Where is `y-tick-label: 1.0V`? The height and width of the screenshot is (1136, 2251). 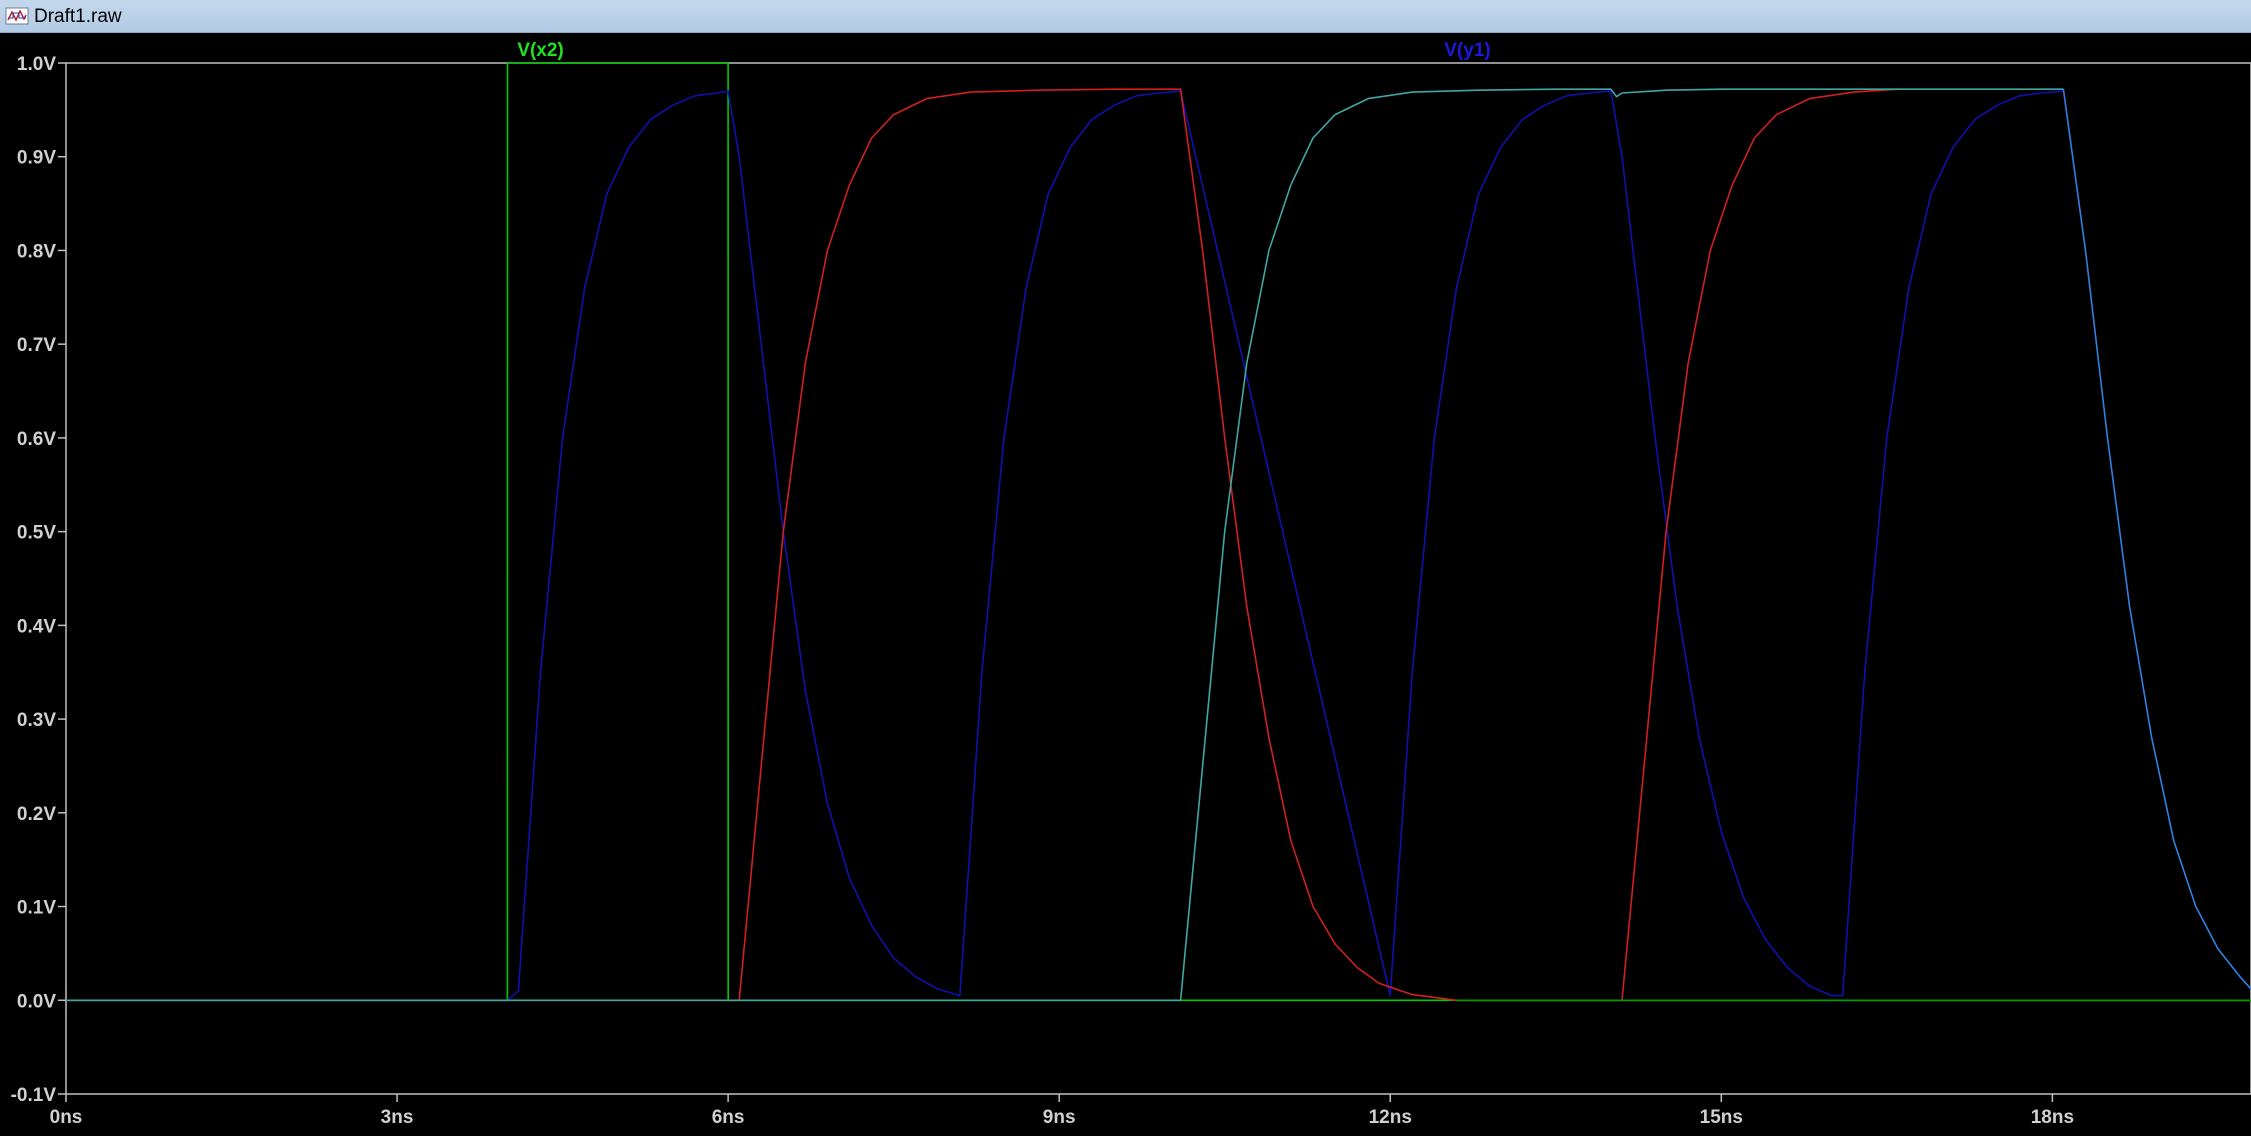 y-tick-label: 1.0V is located at coordinates (36, 64).